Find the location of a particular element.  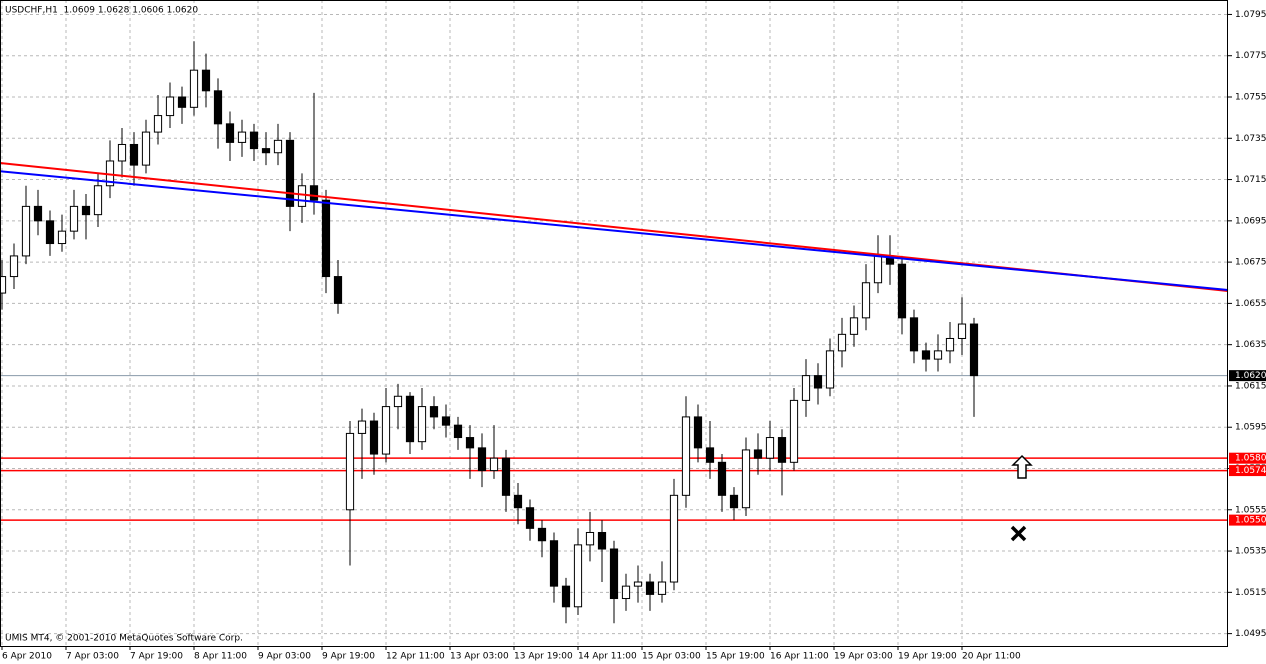

y-tick-label: 1.0595 is located at coordinates (1250, 428).